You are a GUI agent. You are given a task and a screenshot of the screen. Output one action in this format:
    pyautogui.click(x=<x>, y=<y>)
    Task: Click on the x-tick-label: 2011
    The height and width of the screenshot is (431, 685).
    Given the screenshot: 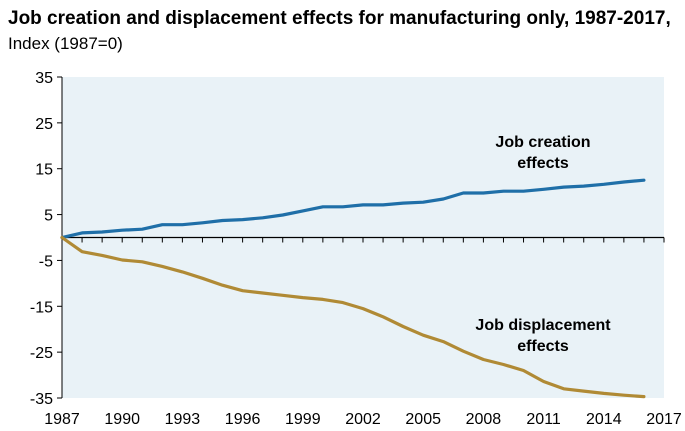 What is the action you would take?
    pyautogui.click(x=543, y=419)
    